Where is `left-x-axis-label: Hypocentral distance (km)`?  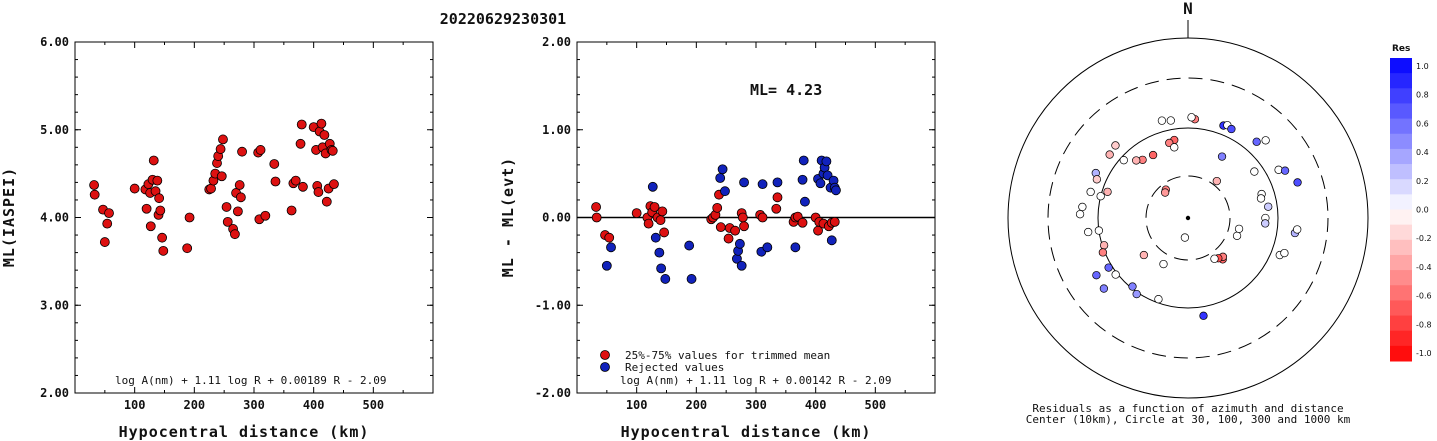 left-x-axis-label: Hypocentral distance (km) is located at coordinates (244, 432).